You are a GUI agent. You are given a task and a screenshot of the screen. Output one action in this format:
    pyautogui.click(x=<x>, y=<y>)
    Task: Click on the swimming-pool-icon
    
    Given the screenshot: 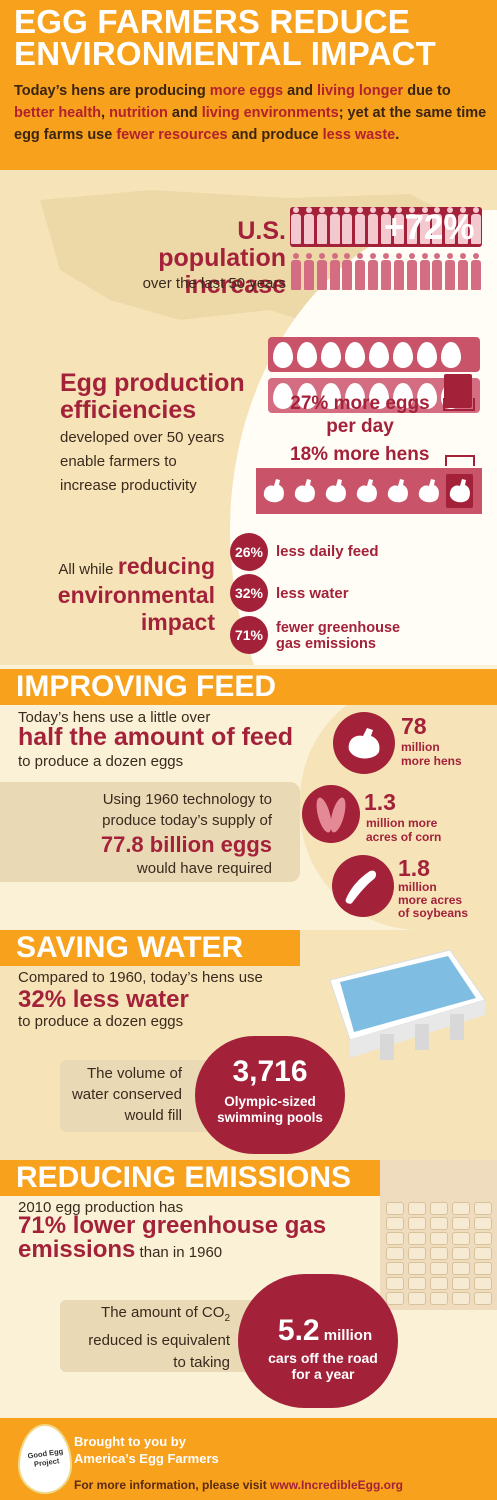 What is the action you would take?
    pyautogui.click(x=407, y=1004)
    